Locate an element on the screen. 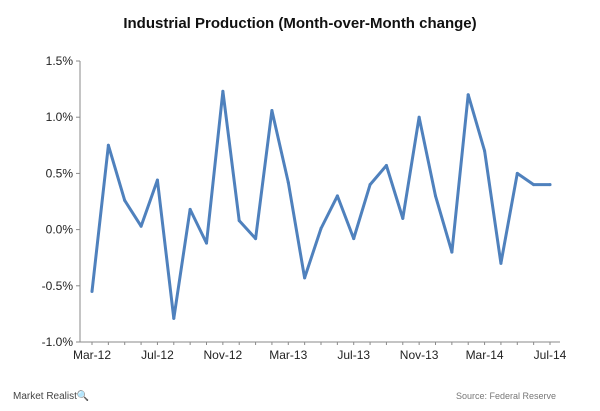  x-tick-label: Mar-13 is located at coordinates (288, 355).